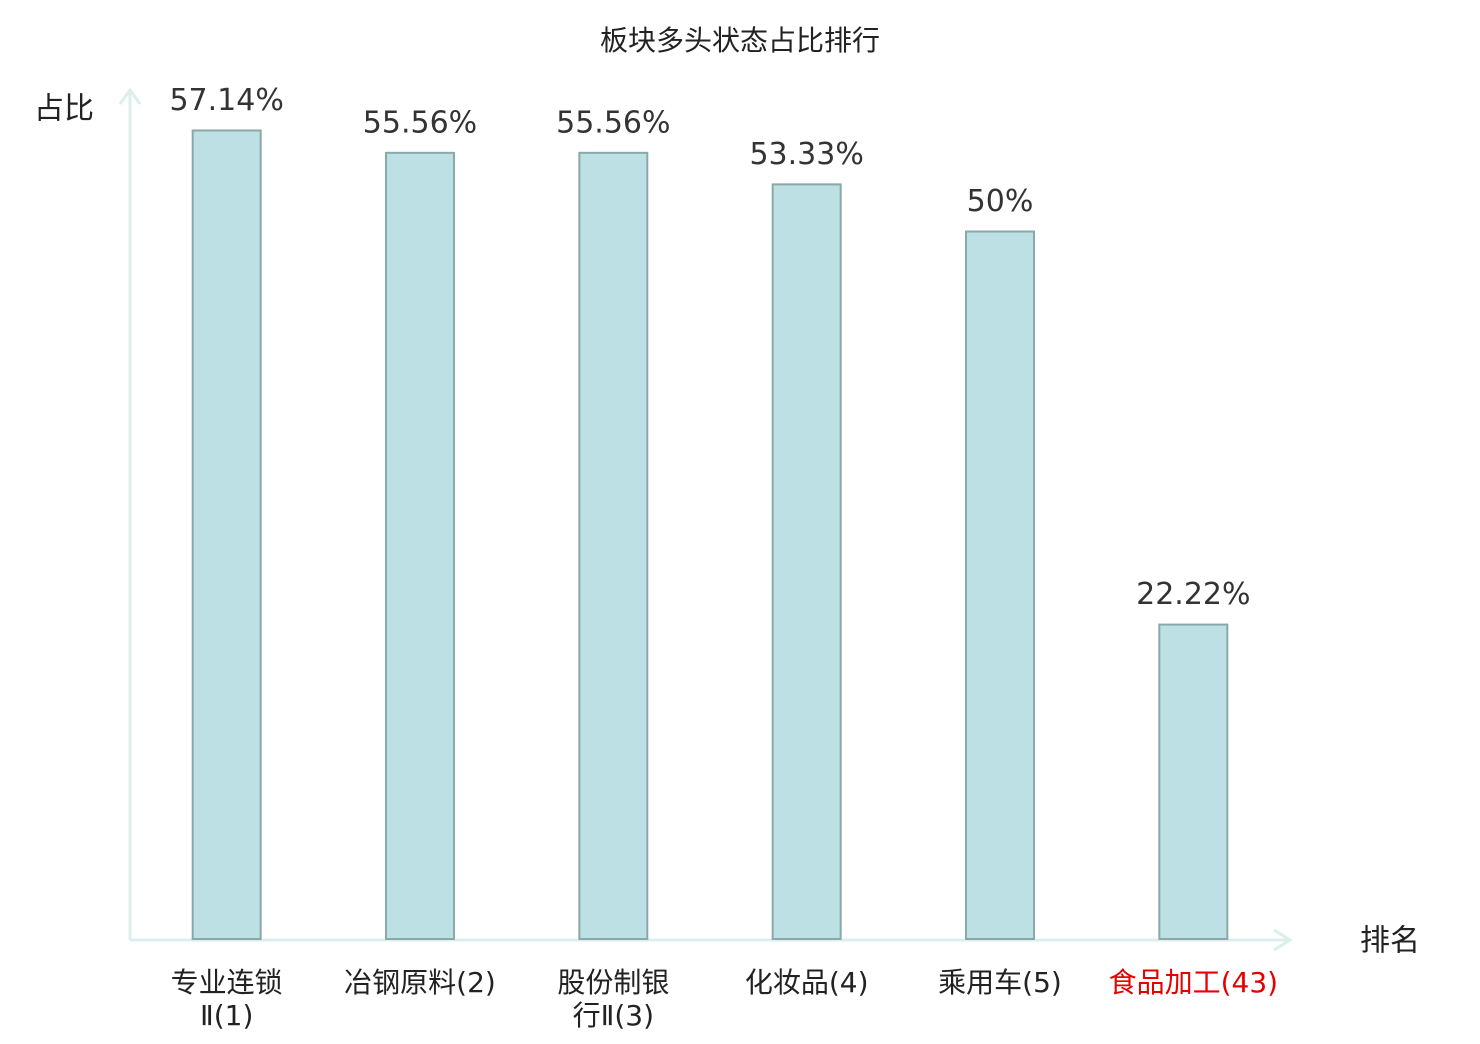 This screenshot has width=1480, height=1044. What do you see at coordinates (227, 999) in the screenshot?
I see `x-tick-label: 专业连锁 Ⅱ(1)` at bounding box center [227, 999].